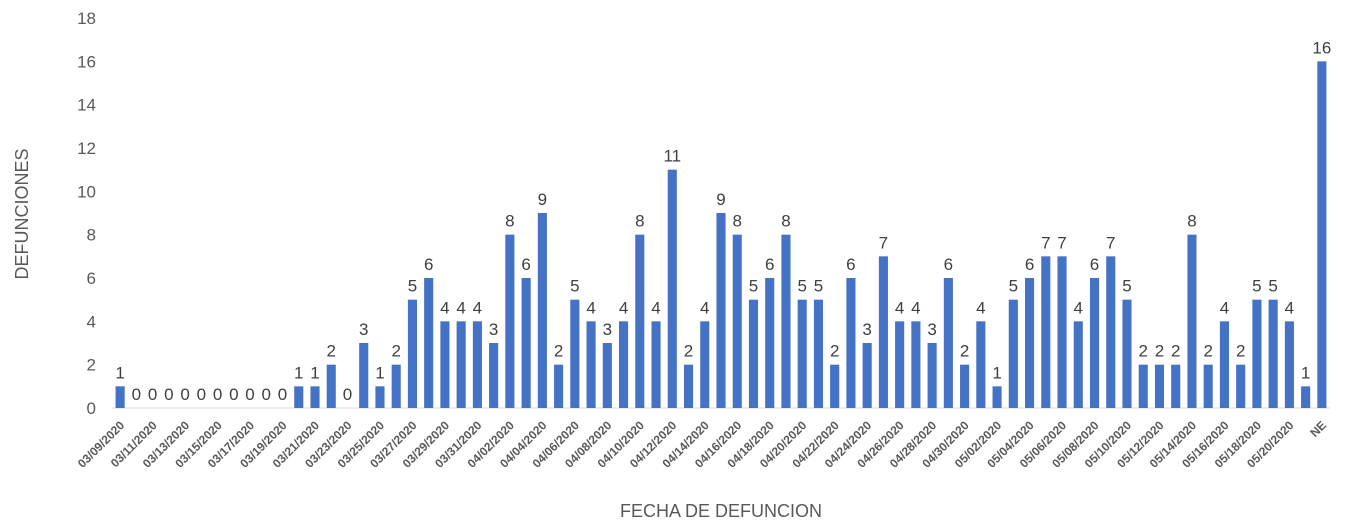 This screenshot has height=523, width=1367. Describe the element at coordinates (86, 18) in the screenshot. I see `y-tick-label: 18` at that location.